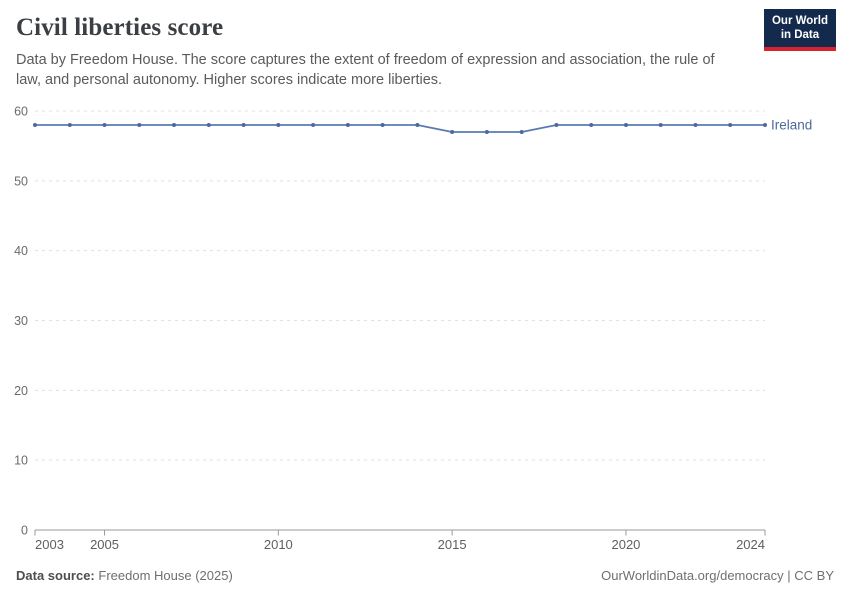 The image size is (850, 600). Describe the element at coordinates (791, 124) in the screenshot. I see `series-label: Ireland` at that location.